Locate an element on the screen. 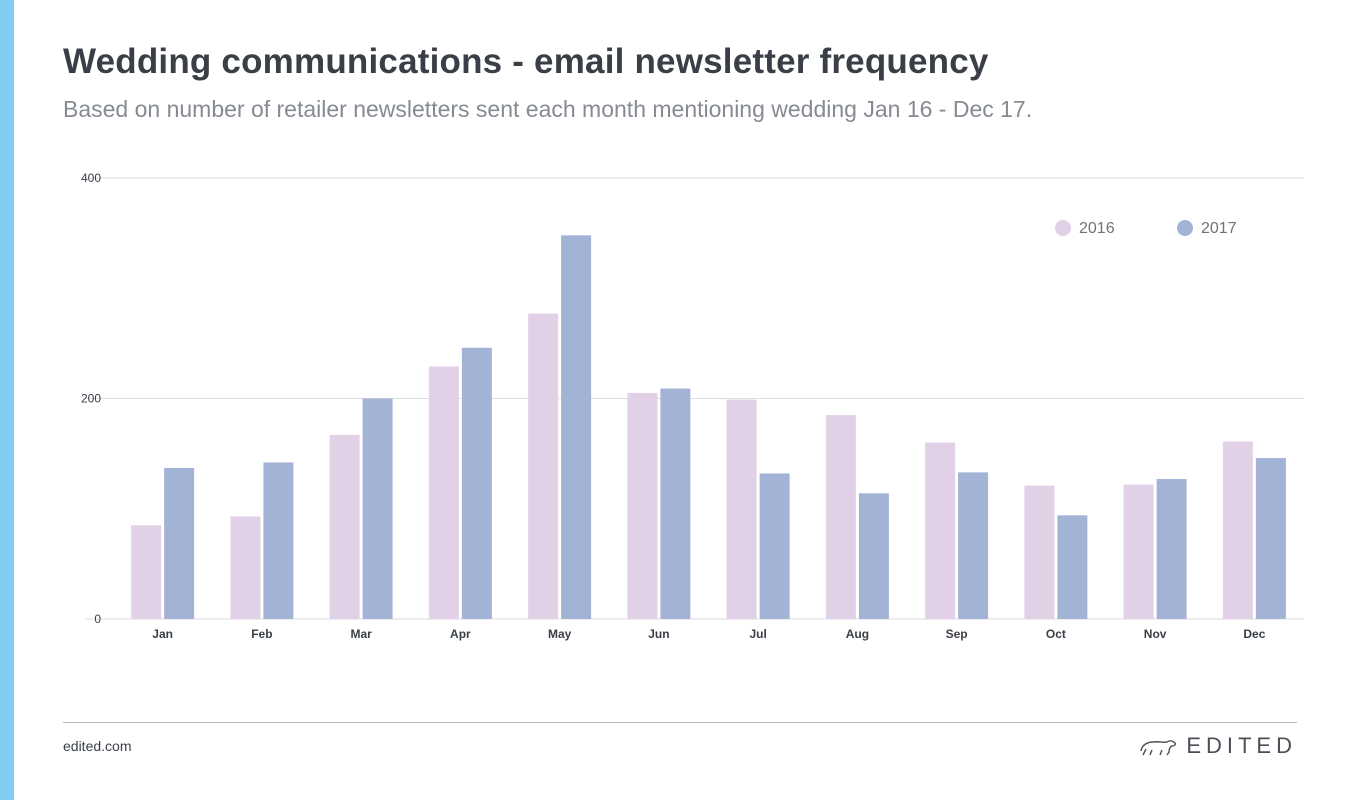 The height and width of the screenshot is (800, 1360). bar-2016-oct is located at coordinates (1039, 552).